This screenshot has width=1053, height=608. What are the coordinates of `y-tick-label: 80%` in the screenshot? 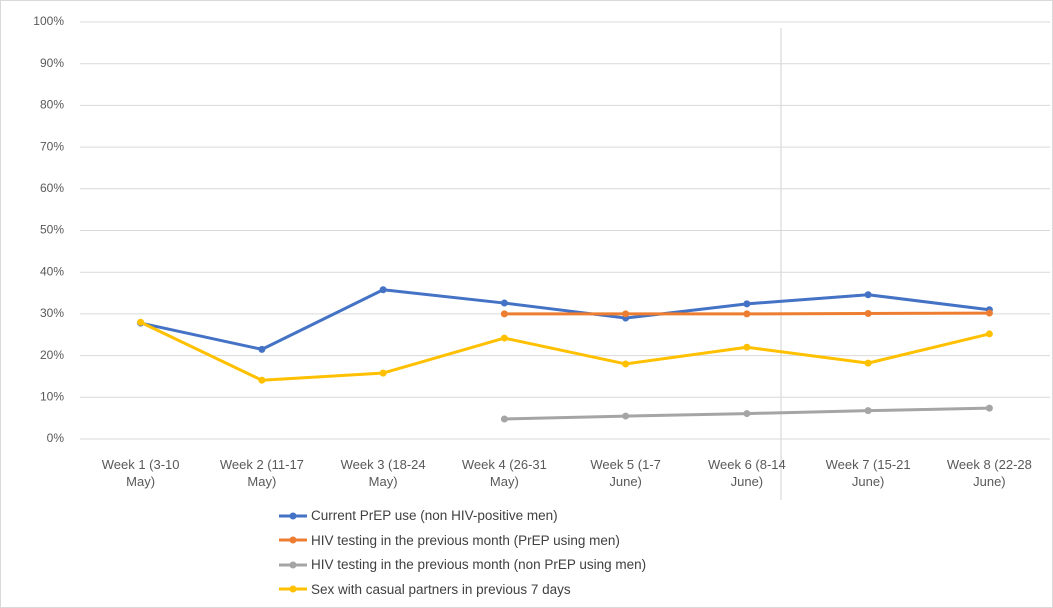 It's located at (52, 105).